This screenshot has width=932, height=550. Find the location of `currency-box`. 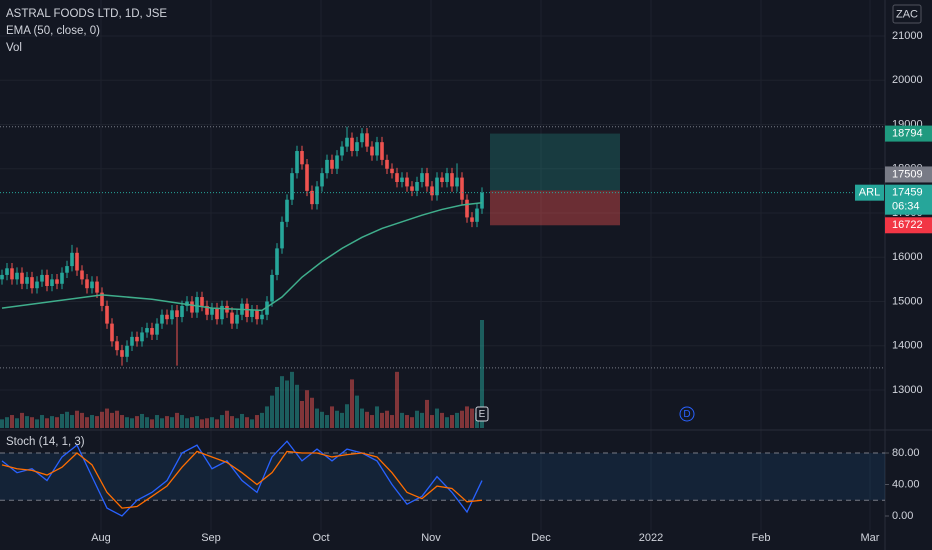

currency-box is located at coordinates (907, 14).